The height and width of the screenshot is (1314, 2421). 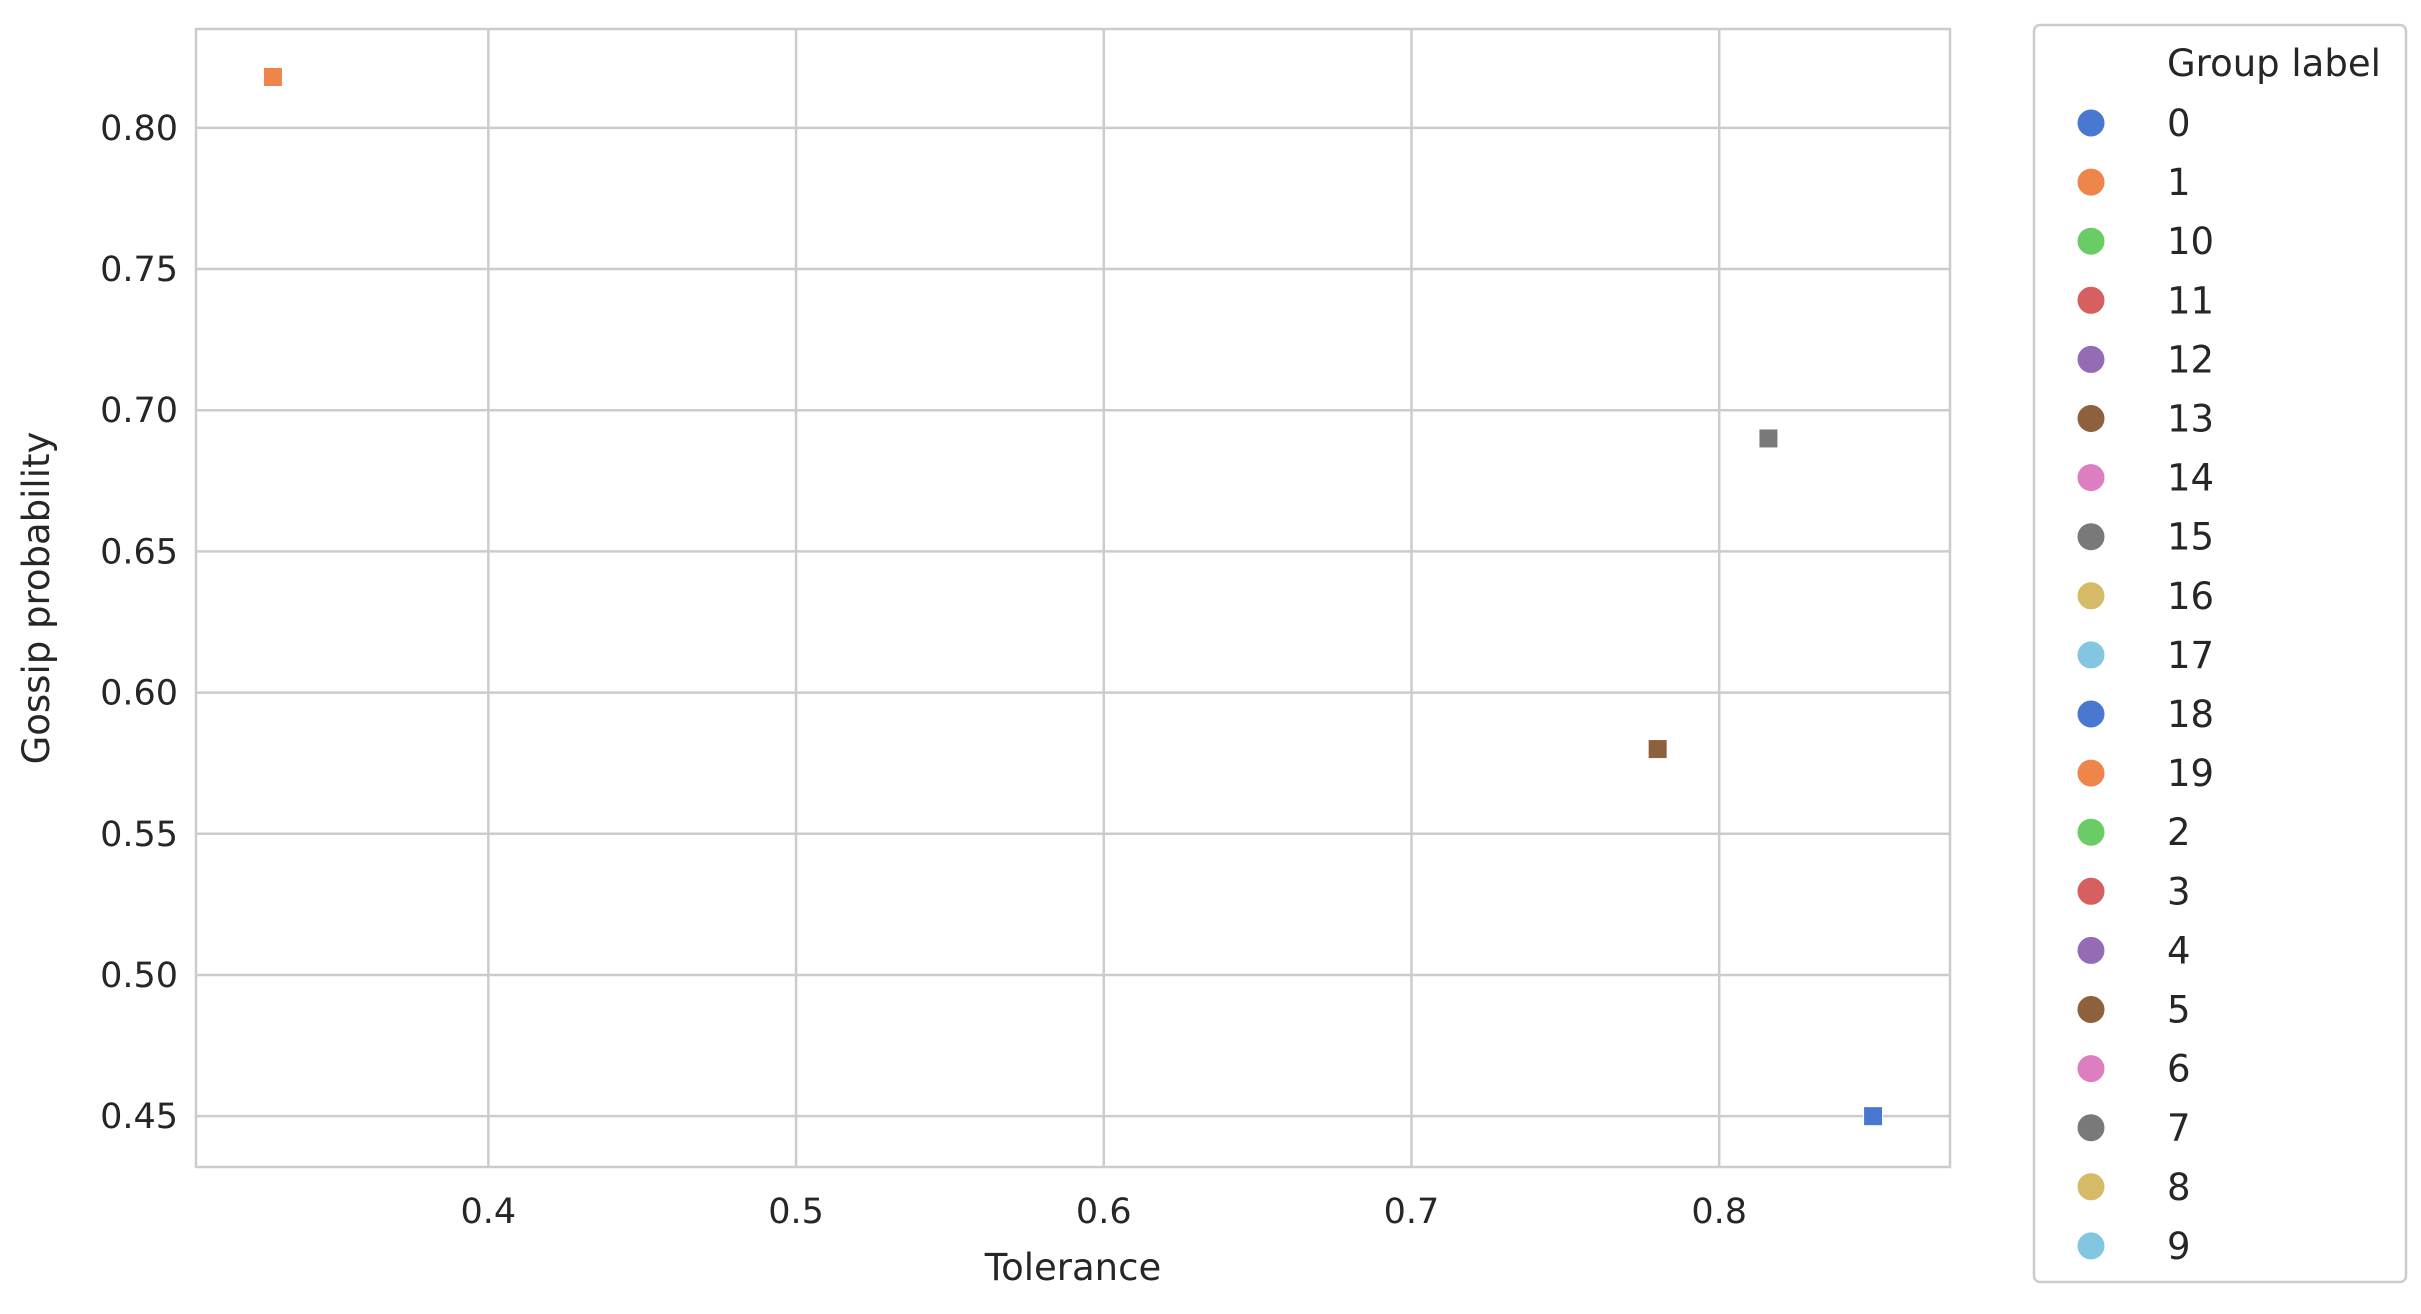 What do you see at coordinates (796, 1212) in the screenshot?
I see `x-tick-label: 0.5` at bounding box center [796, 1212].